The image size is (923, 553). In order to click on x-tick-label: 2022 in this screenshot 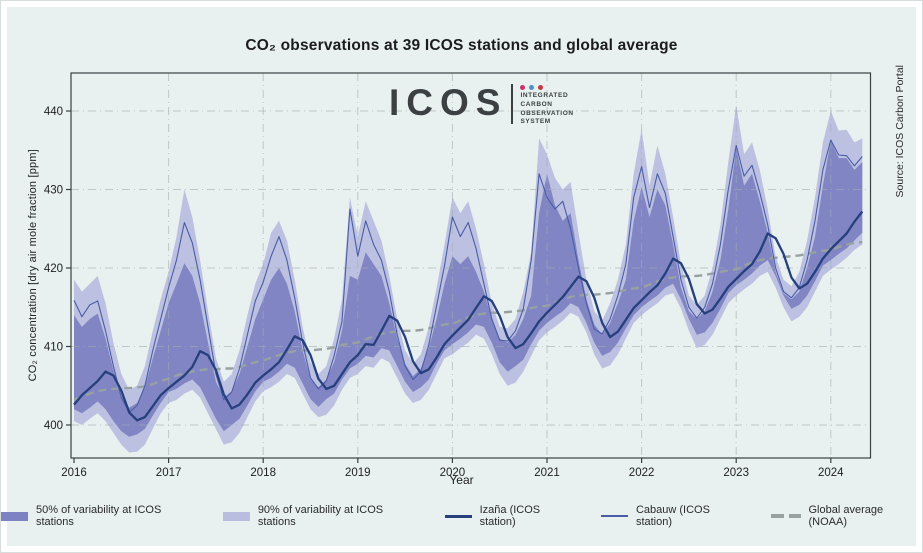, I will do `click(642, 473)`.